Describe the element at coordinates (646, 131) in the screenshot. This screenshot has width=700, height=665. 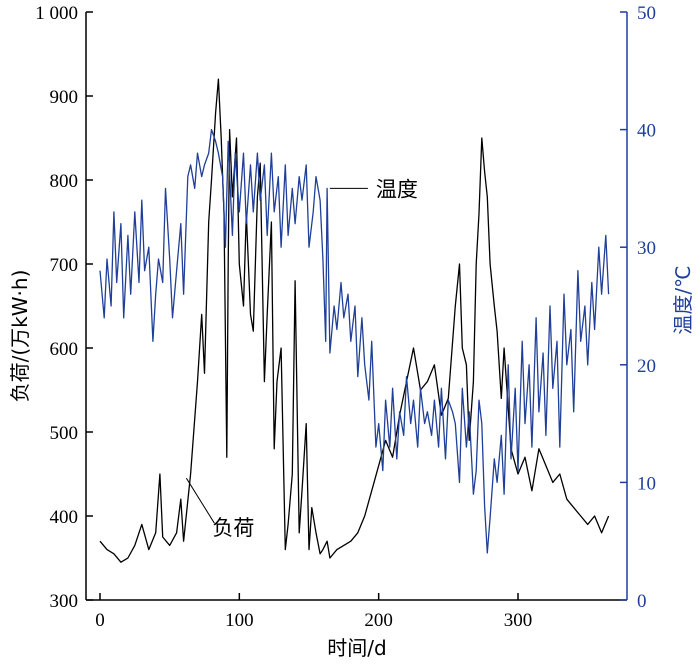
I see `right-y-tick-label: 40` at that location.